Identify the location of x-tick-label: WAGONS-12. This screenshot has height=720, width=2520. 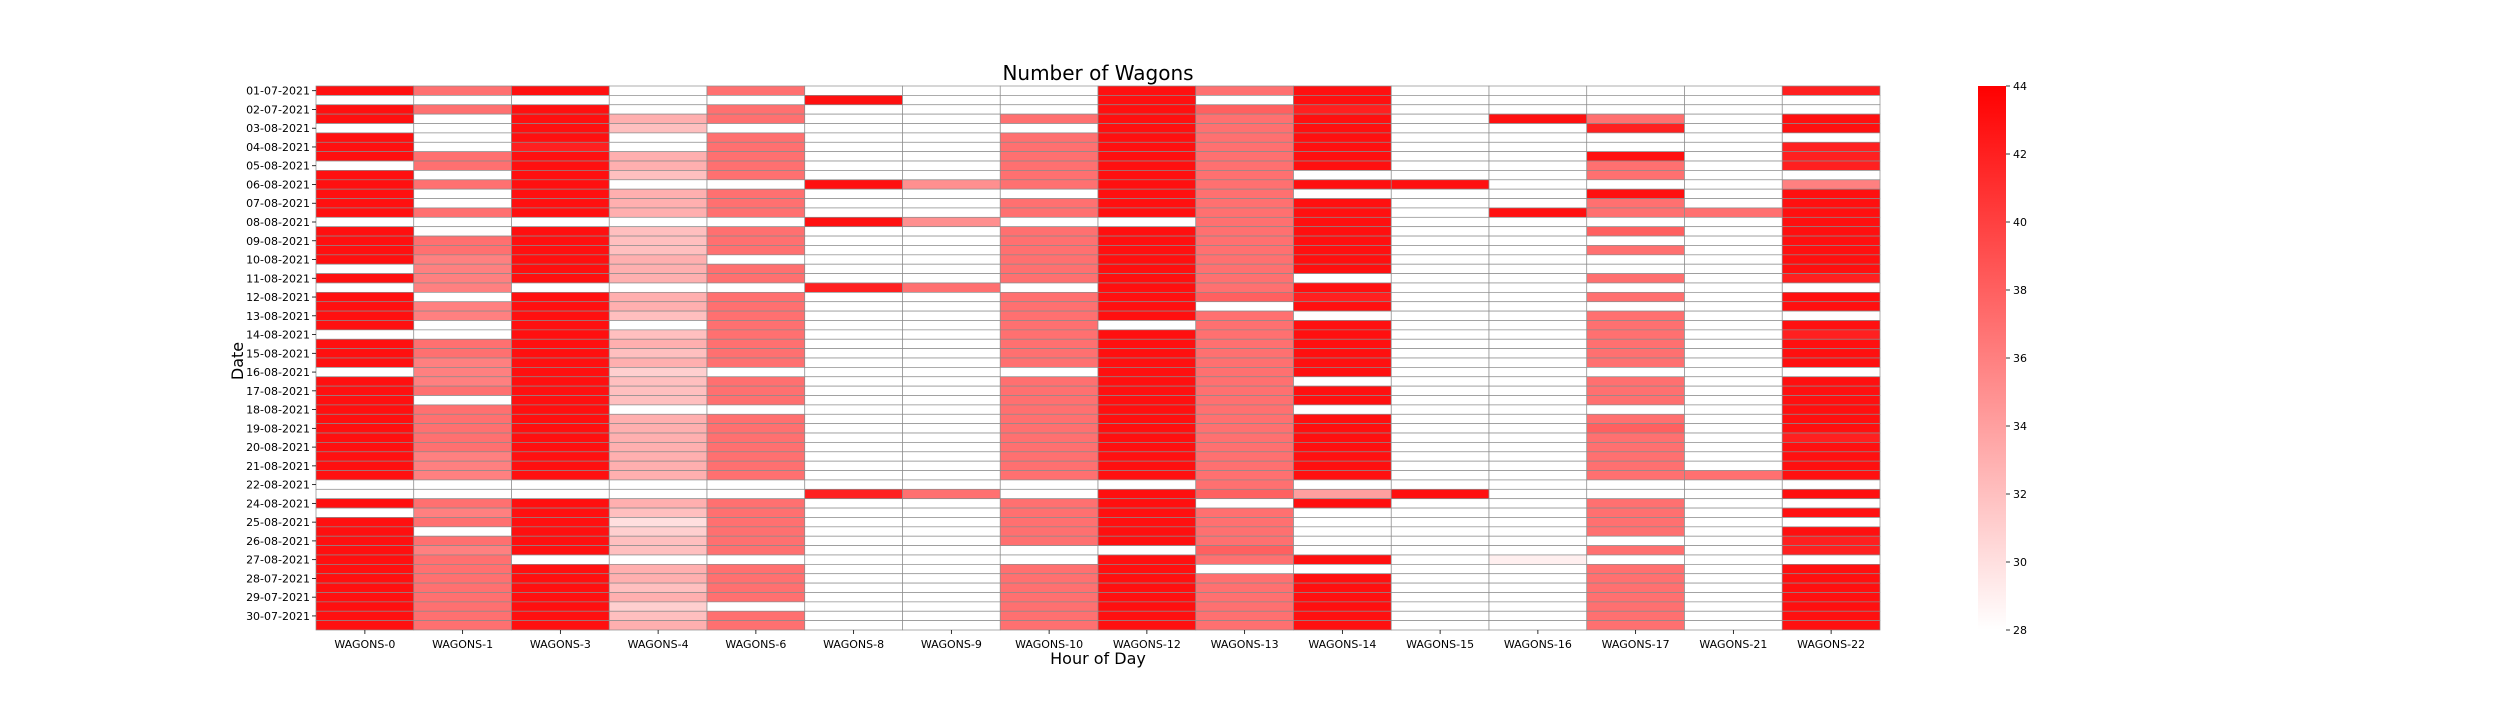
(1147, 644).